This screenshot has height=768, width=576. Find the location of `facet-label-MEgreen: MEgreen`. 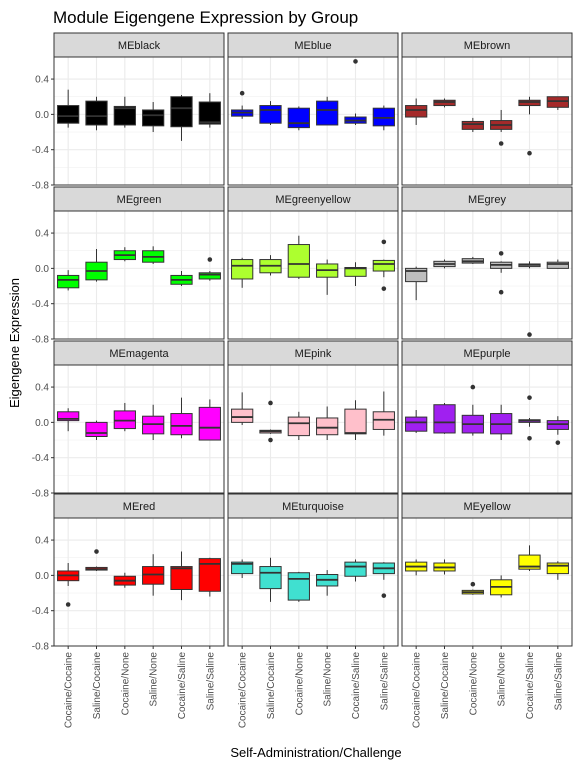

facet-label-MEgreen: MEgreen is located at coordinates (139, 200).